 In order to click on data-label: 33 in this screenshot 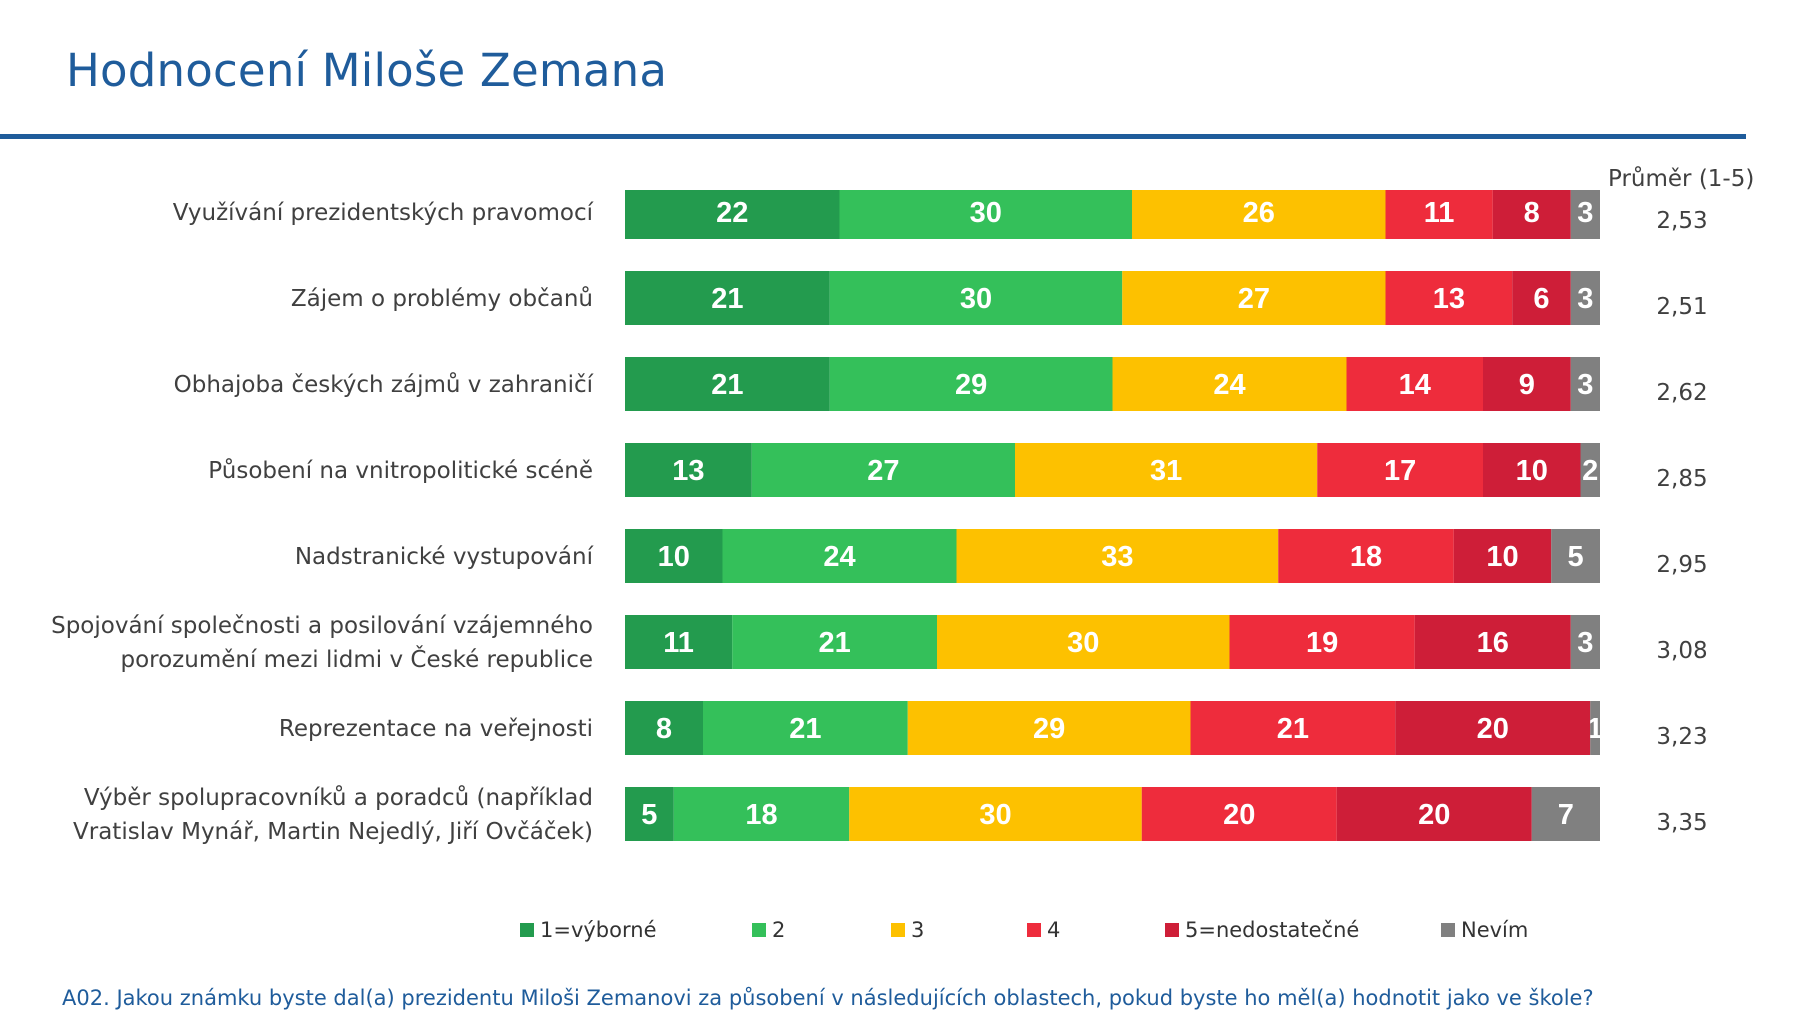, I will do `click(1117, 557)`.